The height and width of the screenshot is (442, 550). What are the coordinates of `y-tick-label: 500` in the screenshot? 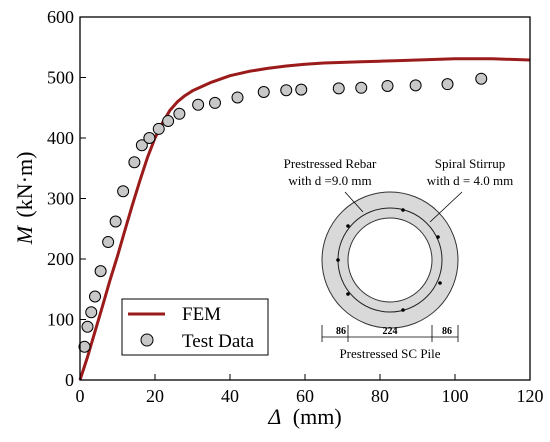 It's located at (60, 78).